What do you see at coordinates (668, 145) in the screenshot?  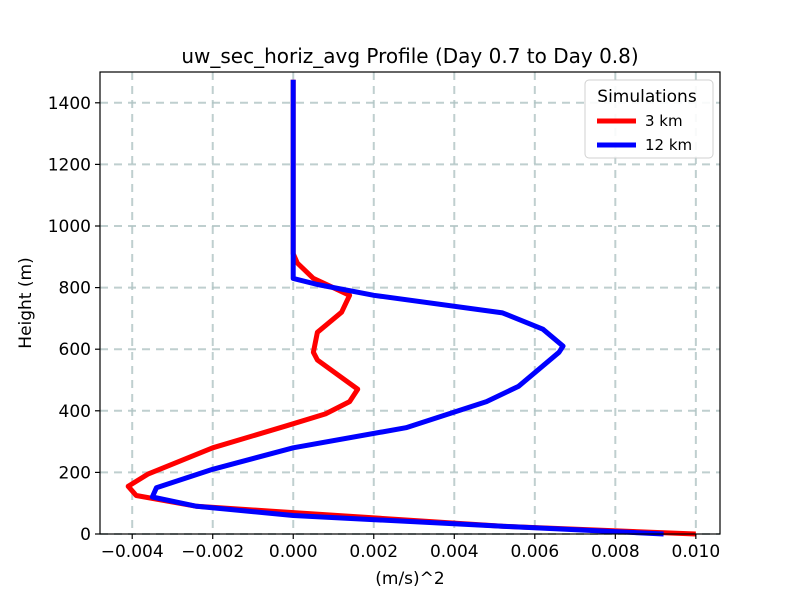 I see `legend-label-12km: 12 km` at bounding box center [668, 145].